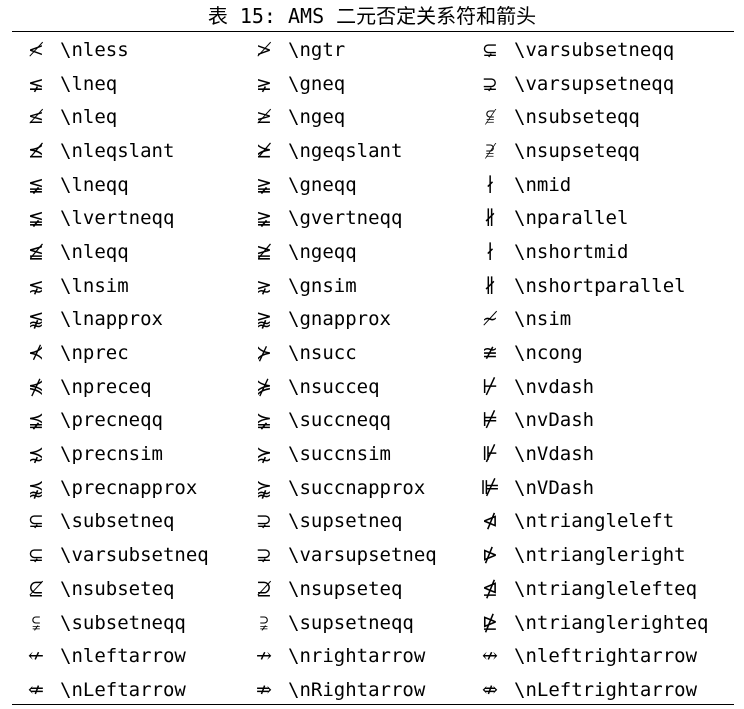 Image resolution: width=744 pixels, height=709 pixels. What do you see at coordinates (36, 117) in the screenshot?
I see `relation-symbol: ≰` at bounding box center [36, 117].